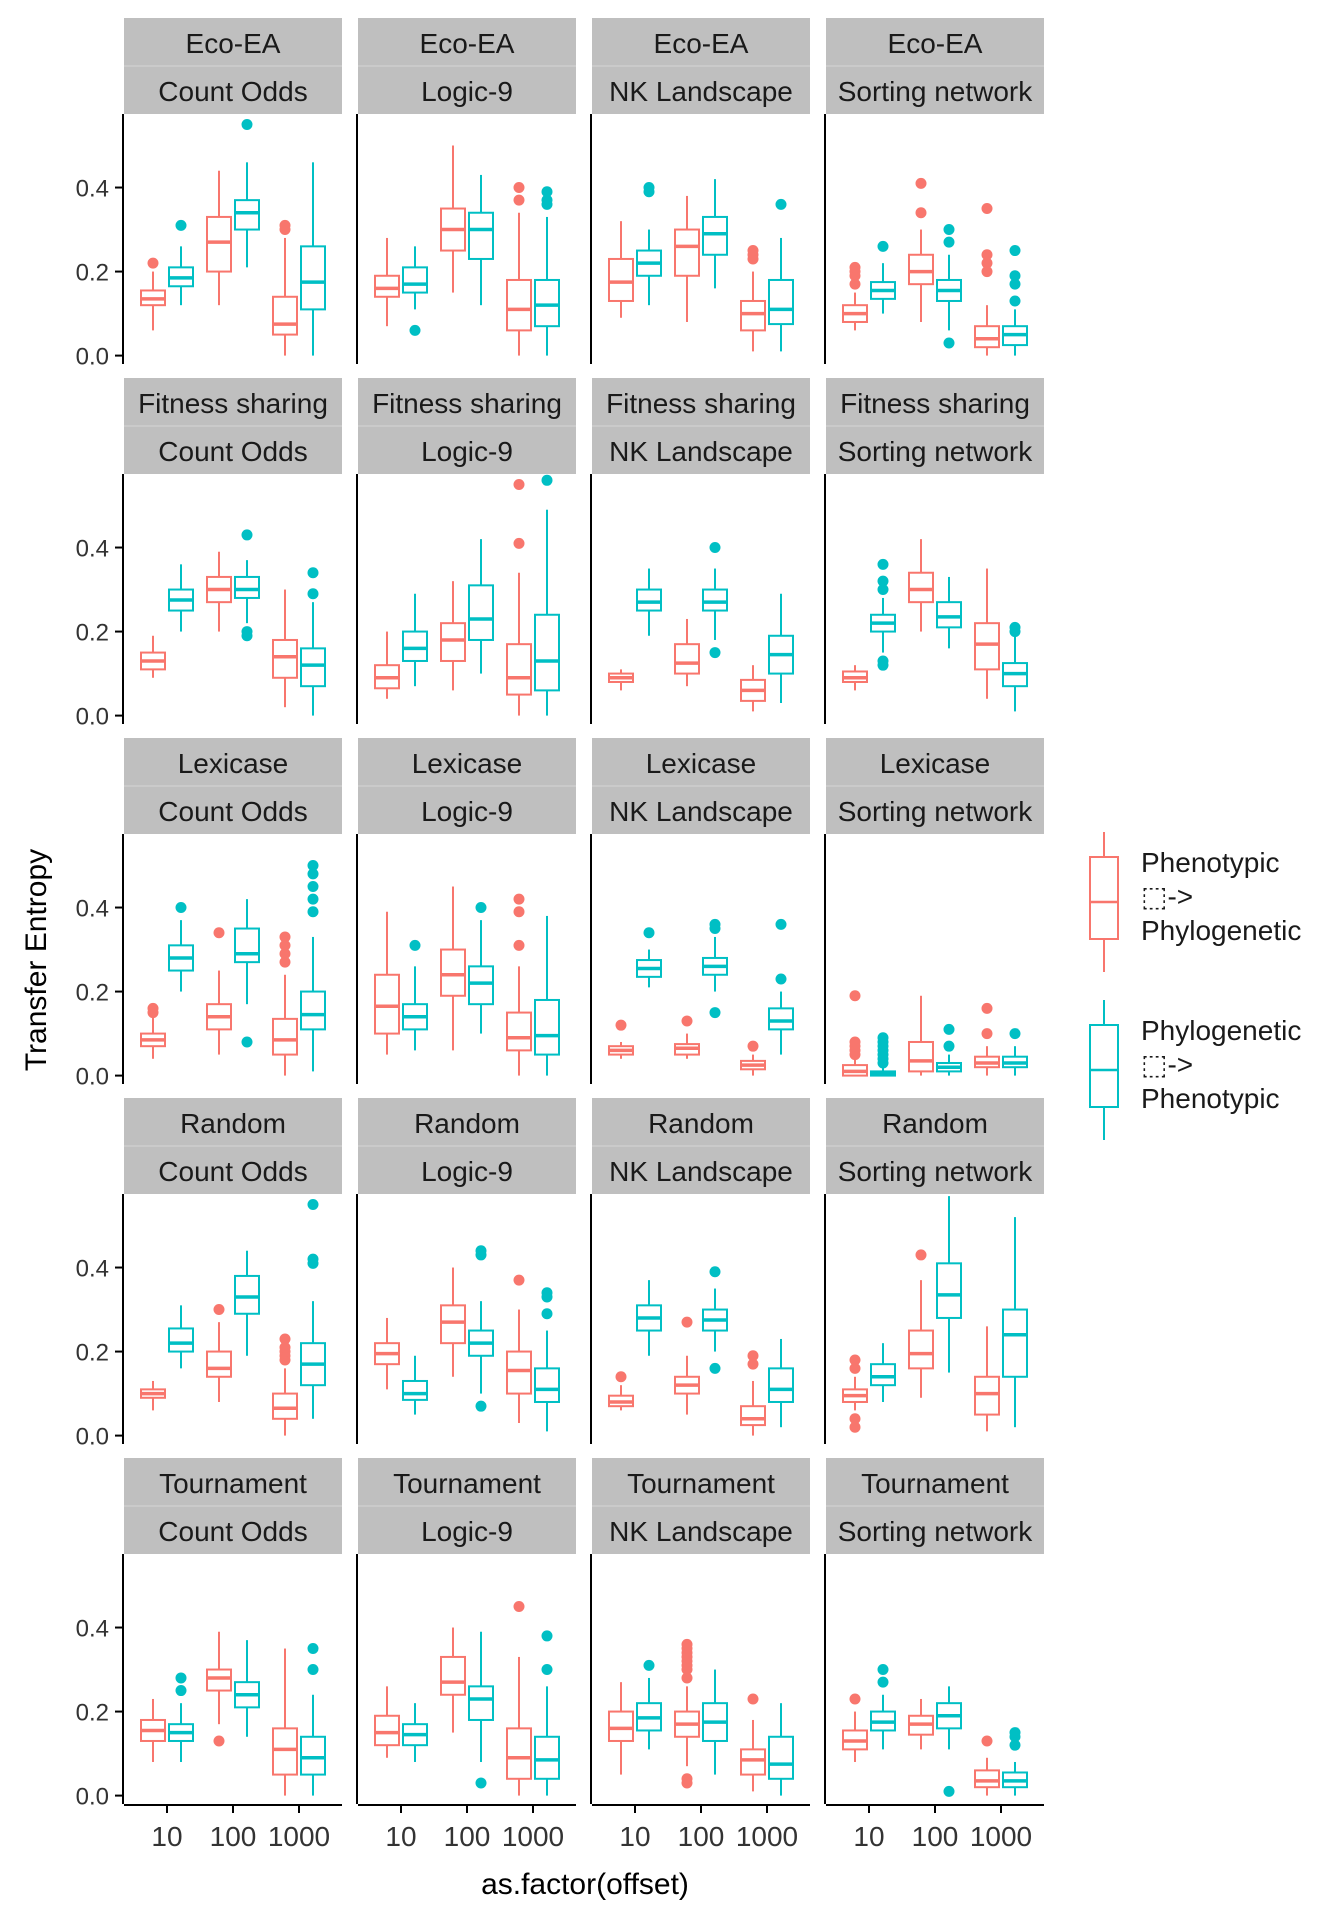 This screenshot has height=1920, width=1344. Describe the element at coordinates (934, 551) in the screenshot. I see `facet-panel: Fitness sharing Sorting network` at that location.